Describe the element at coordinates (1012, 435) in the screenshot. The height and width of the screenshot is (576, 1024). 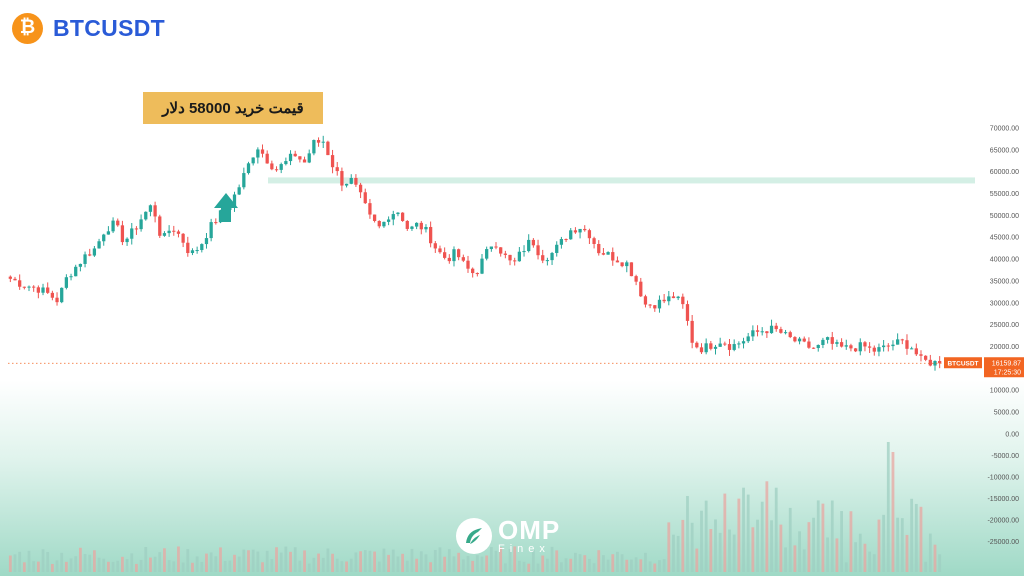
I see `y-tick-label: 0.00` at that location.